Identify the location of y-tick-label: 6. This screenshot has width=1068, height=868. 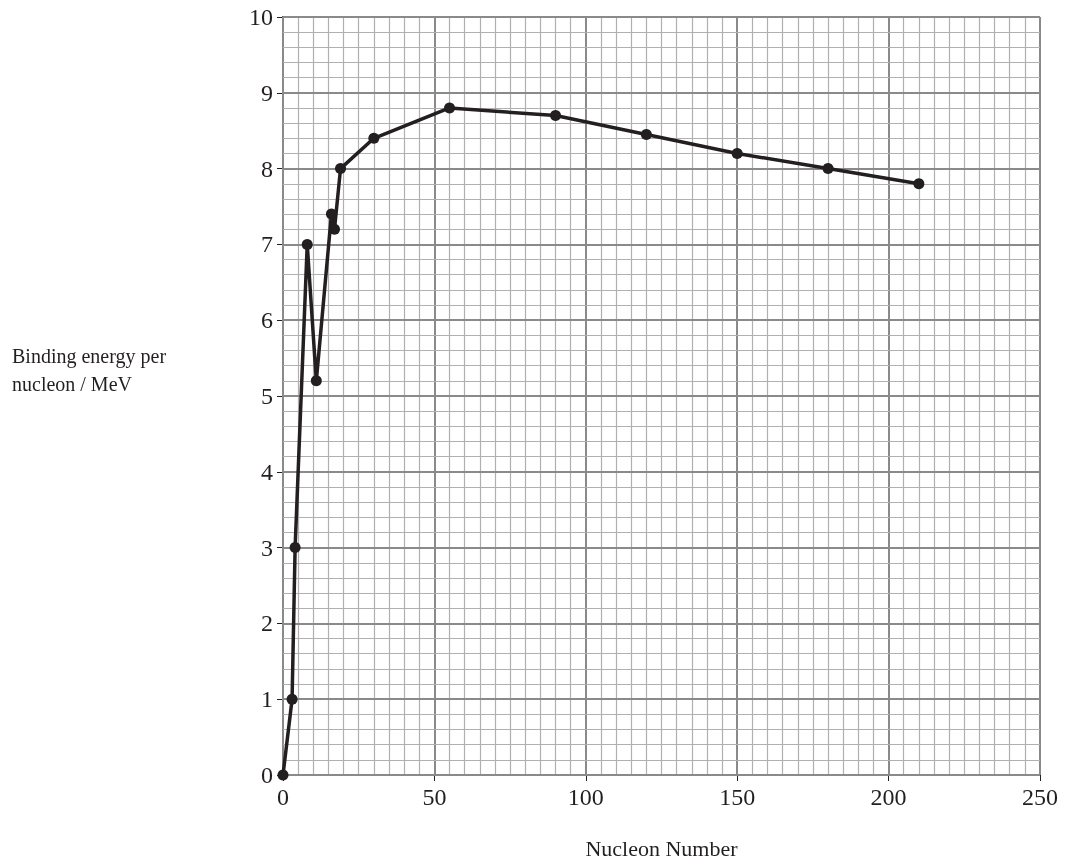
(267, 320).